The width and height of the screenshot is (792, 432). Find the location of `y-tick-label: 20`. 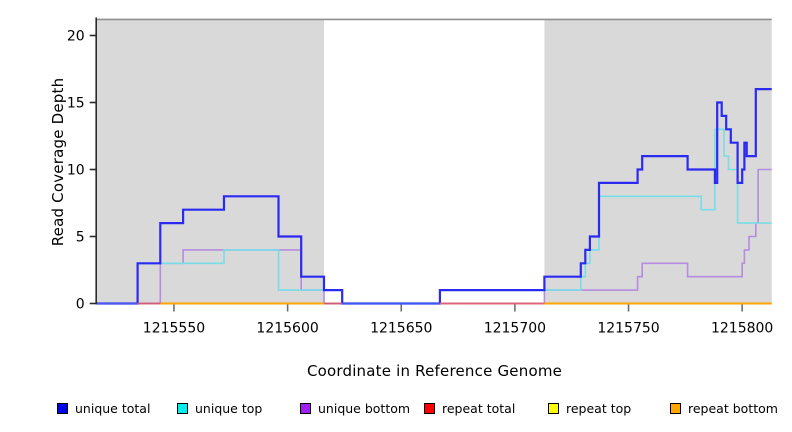

y-tick-label: 20 is located at coordinates (76, 37).